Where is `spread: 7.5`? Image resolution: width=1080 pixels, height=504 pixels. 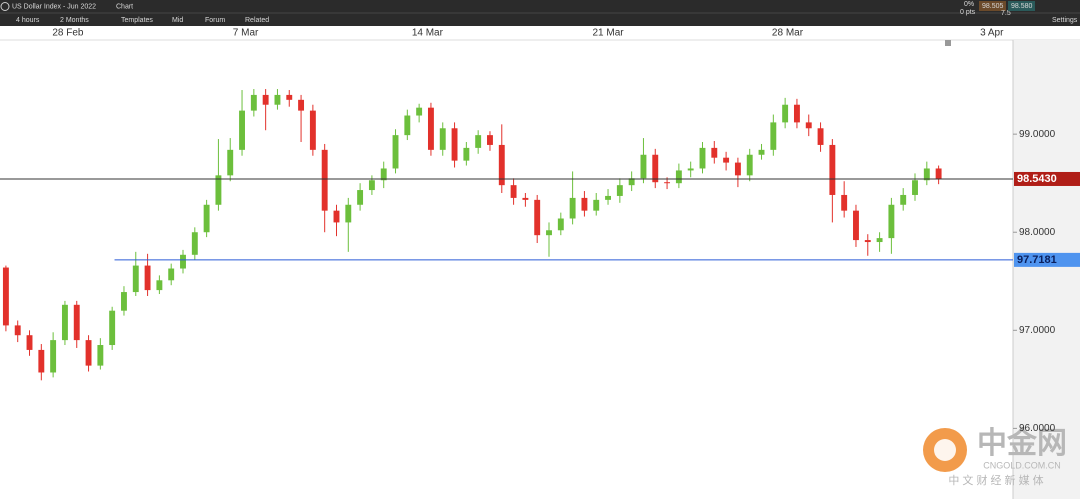
spread: 7.5 is located at coordinates (1006, 13).